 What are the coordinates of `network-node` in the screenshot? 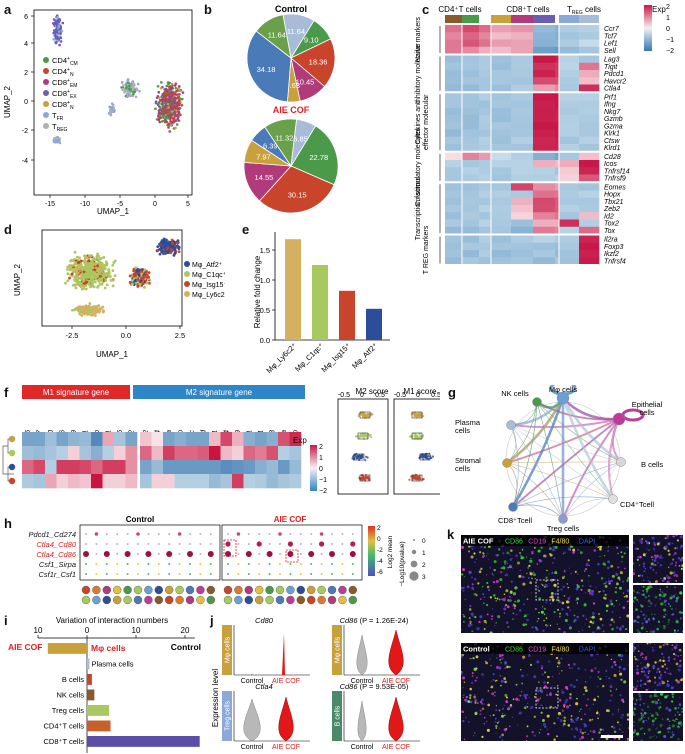 It's located at (513, 507).